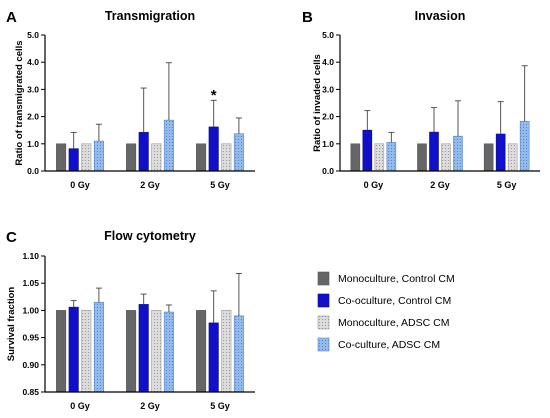 This screenshot has width=550, height=418. I want to click on panel-letter: B, so click(307, 17).